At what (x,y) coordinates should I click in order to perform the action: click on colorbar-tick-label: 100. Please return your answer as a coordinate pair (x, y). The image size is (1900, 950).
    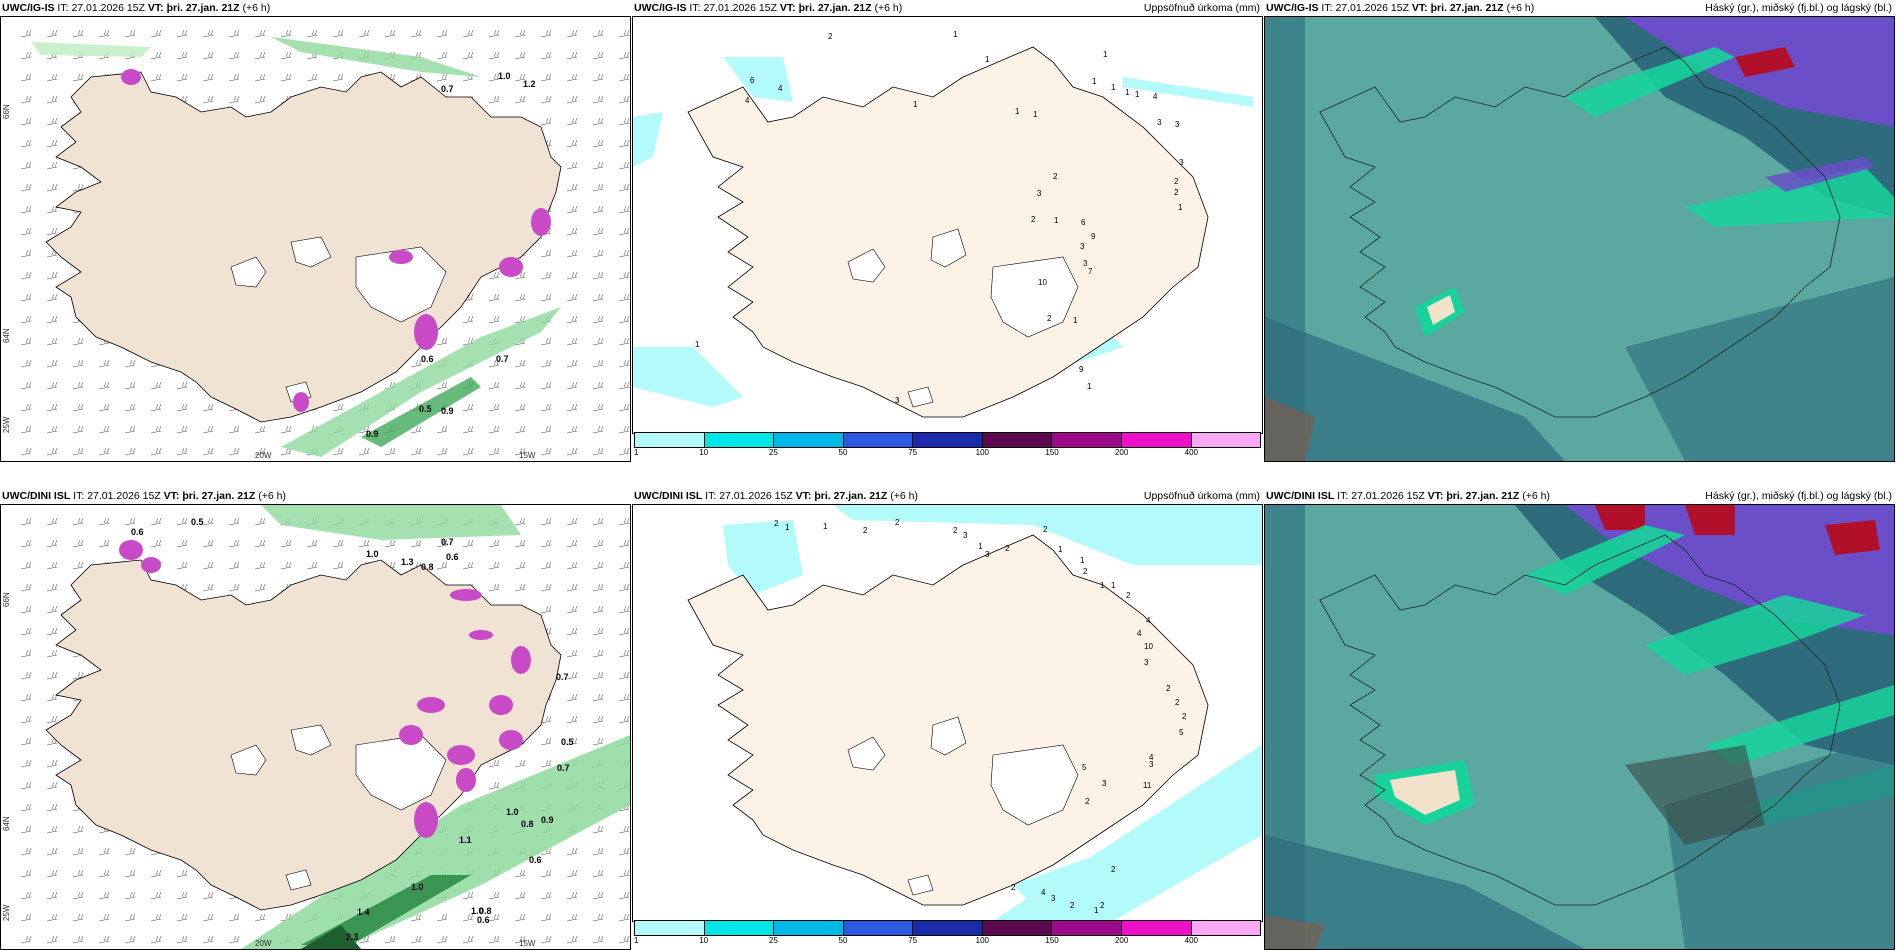
    Looking at the image, I should click on (982, 452).